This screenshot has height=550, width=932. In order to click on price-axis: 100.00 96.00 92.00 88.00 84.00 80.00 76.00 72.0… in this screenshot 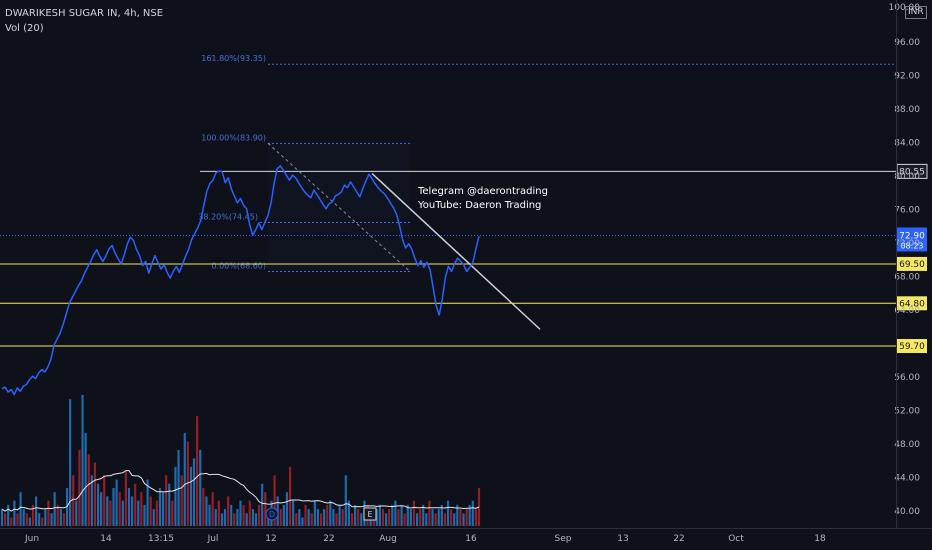, I will do `click(905, 264)`.